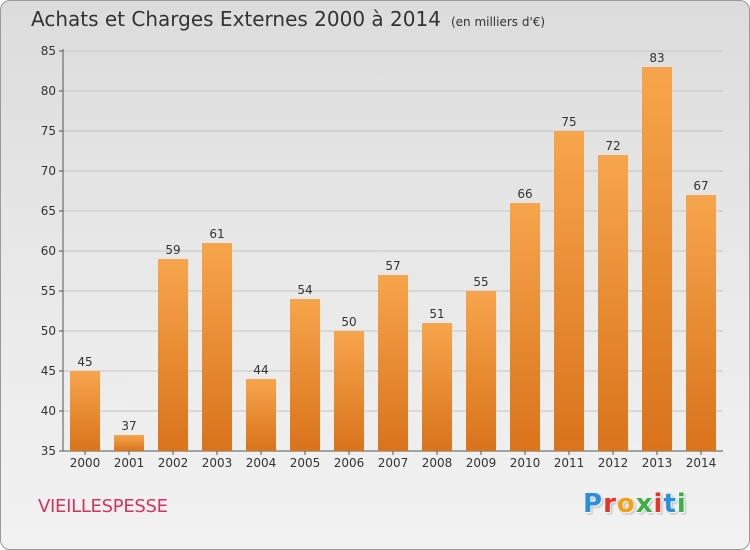  Describe the element at coordinates (48, 211) in the screenshot. I see `y-tick-label: 65` at that location.